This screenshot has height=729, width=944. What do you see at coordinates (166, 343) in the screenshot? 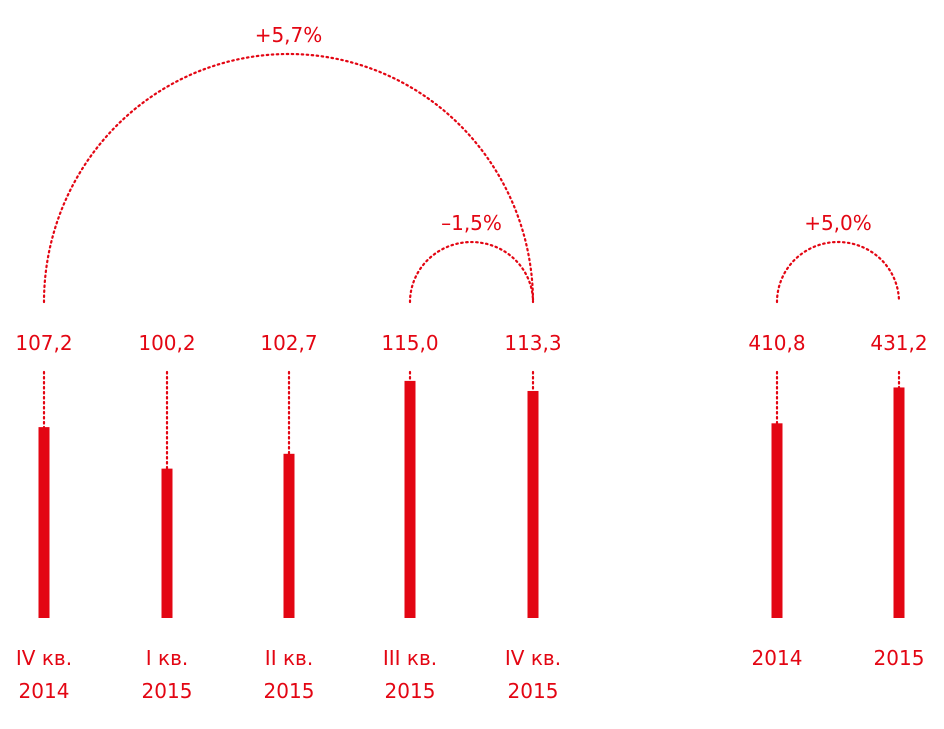
I see `value-label-g0-1: 100,2` at bounding box center [166, 343].